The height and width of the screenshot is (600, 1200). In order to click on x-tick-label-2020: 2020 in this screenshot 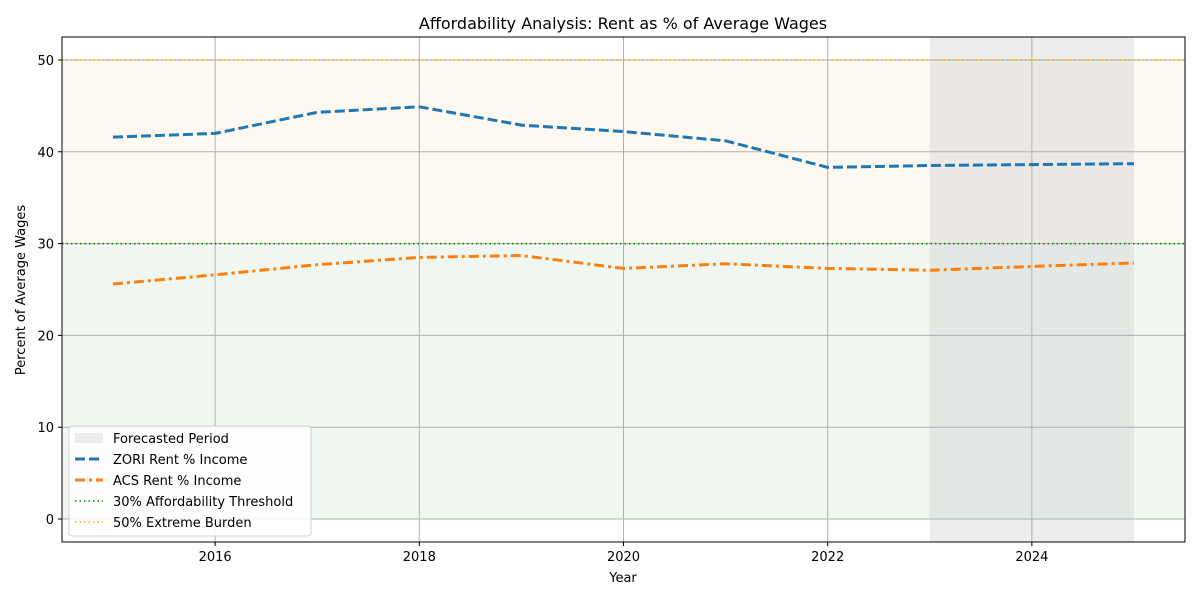, I will do `click(623, 557)`.